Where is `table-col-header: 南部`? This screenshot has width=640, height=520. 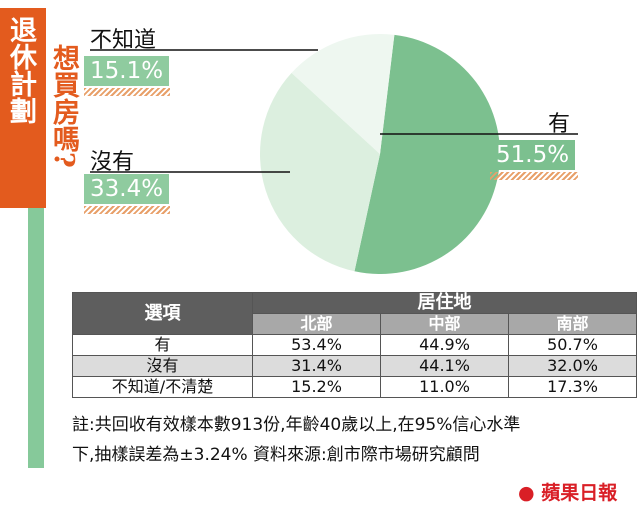 table-col-header: 南部 is located at coordinates (572, 324).